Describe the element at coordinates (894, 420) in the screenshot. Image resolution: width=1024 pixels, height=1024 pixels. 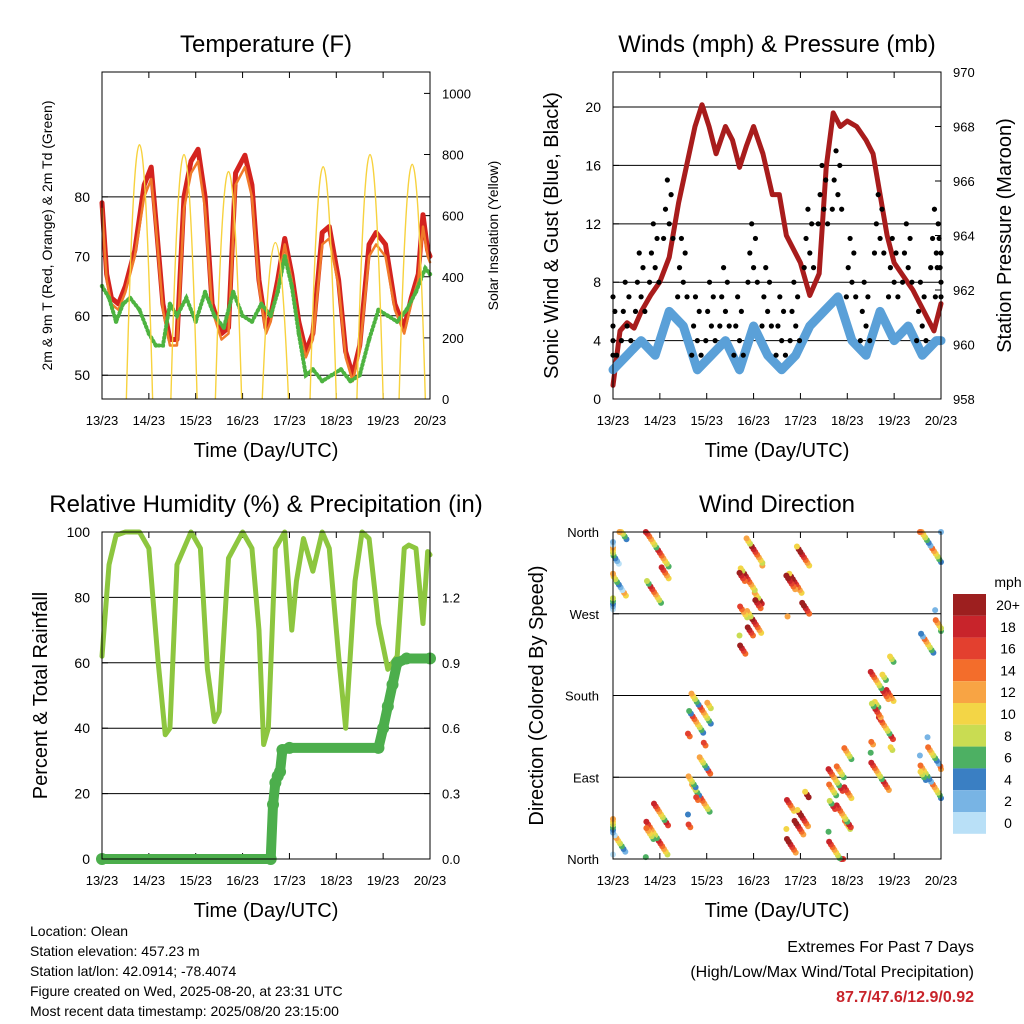
I see `winds-xtick-label: 19/23` at that location.